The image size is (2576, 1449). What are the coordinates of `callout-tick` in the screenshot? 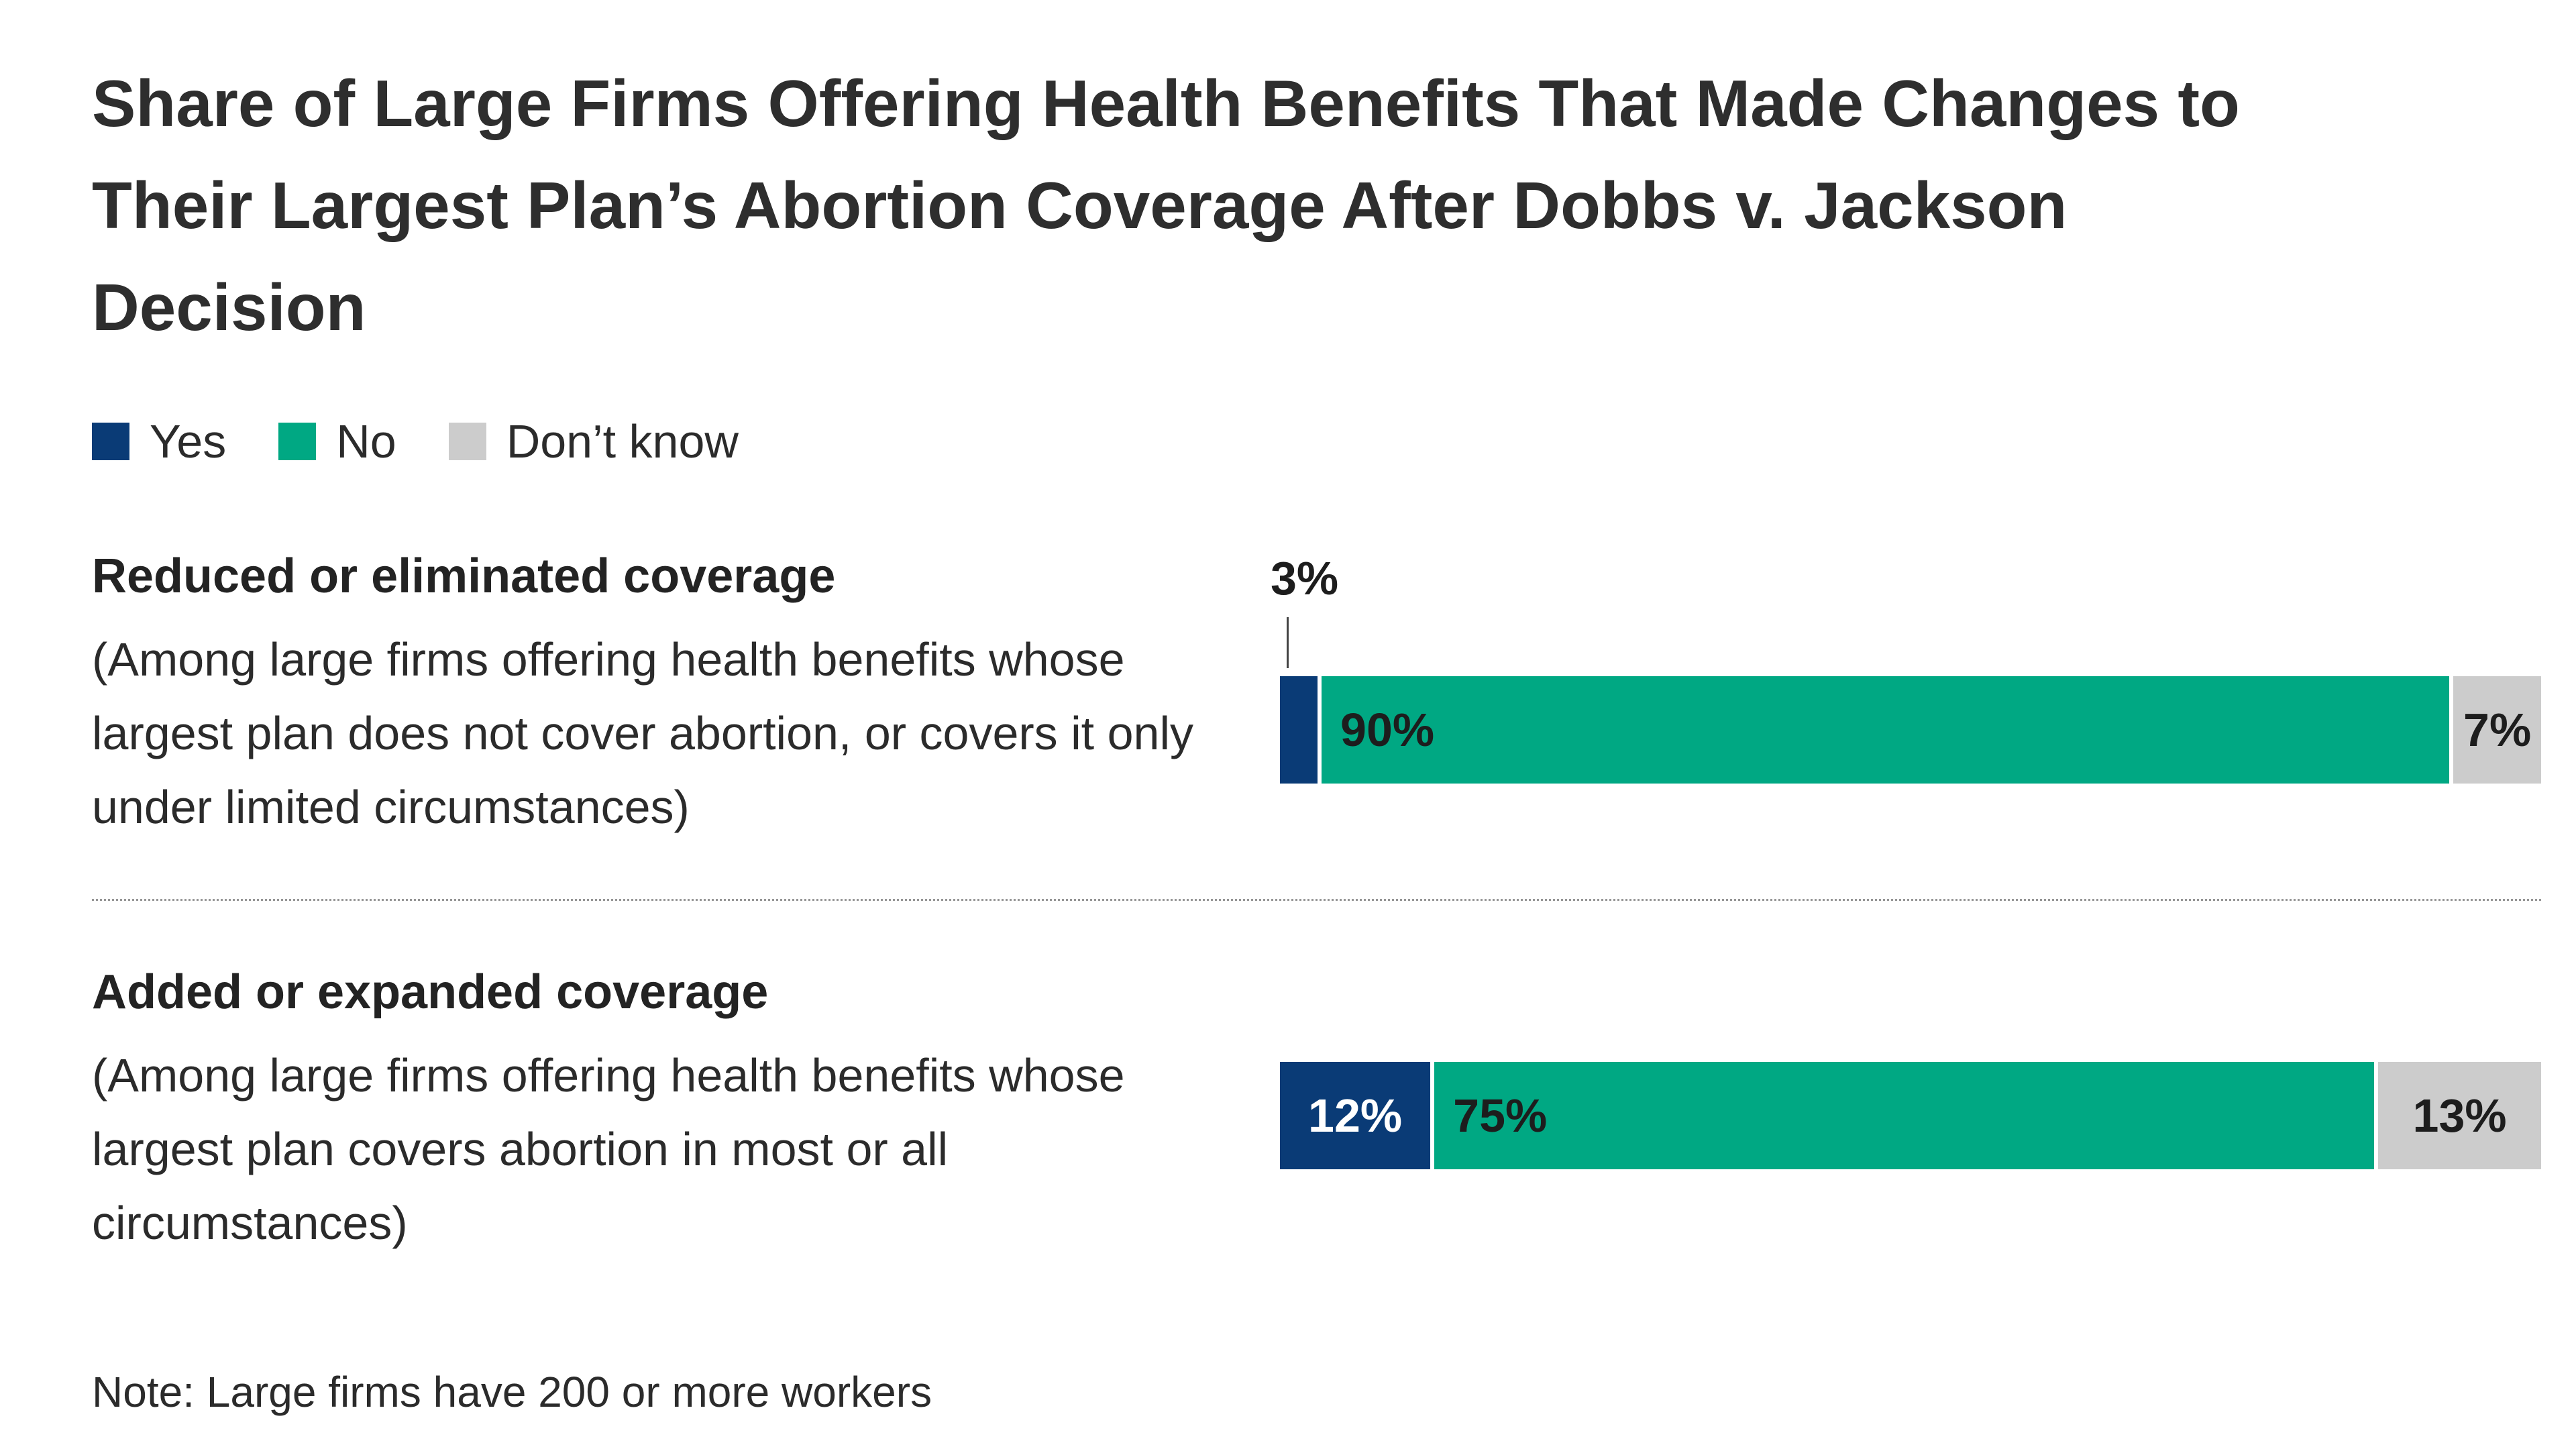 It's located at (1288, 642).